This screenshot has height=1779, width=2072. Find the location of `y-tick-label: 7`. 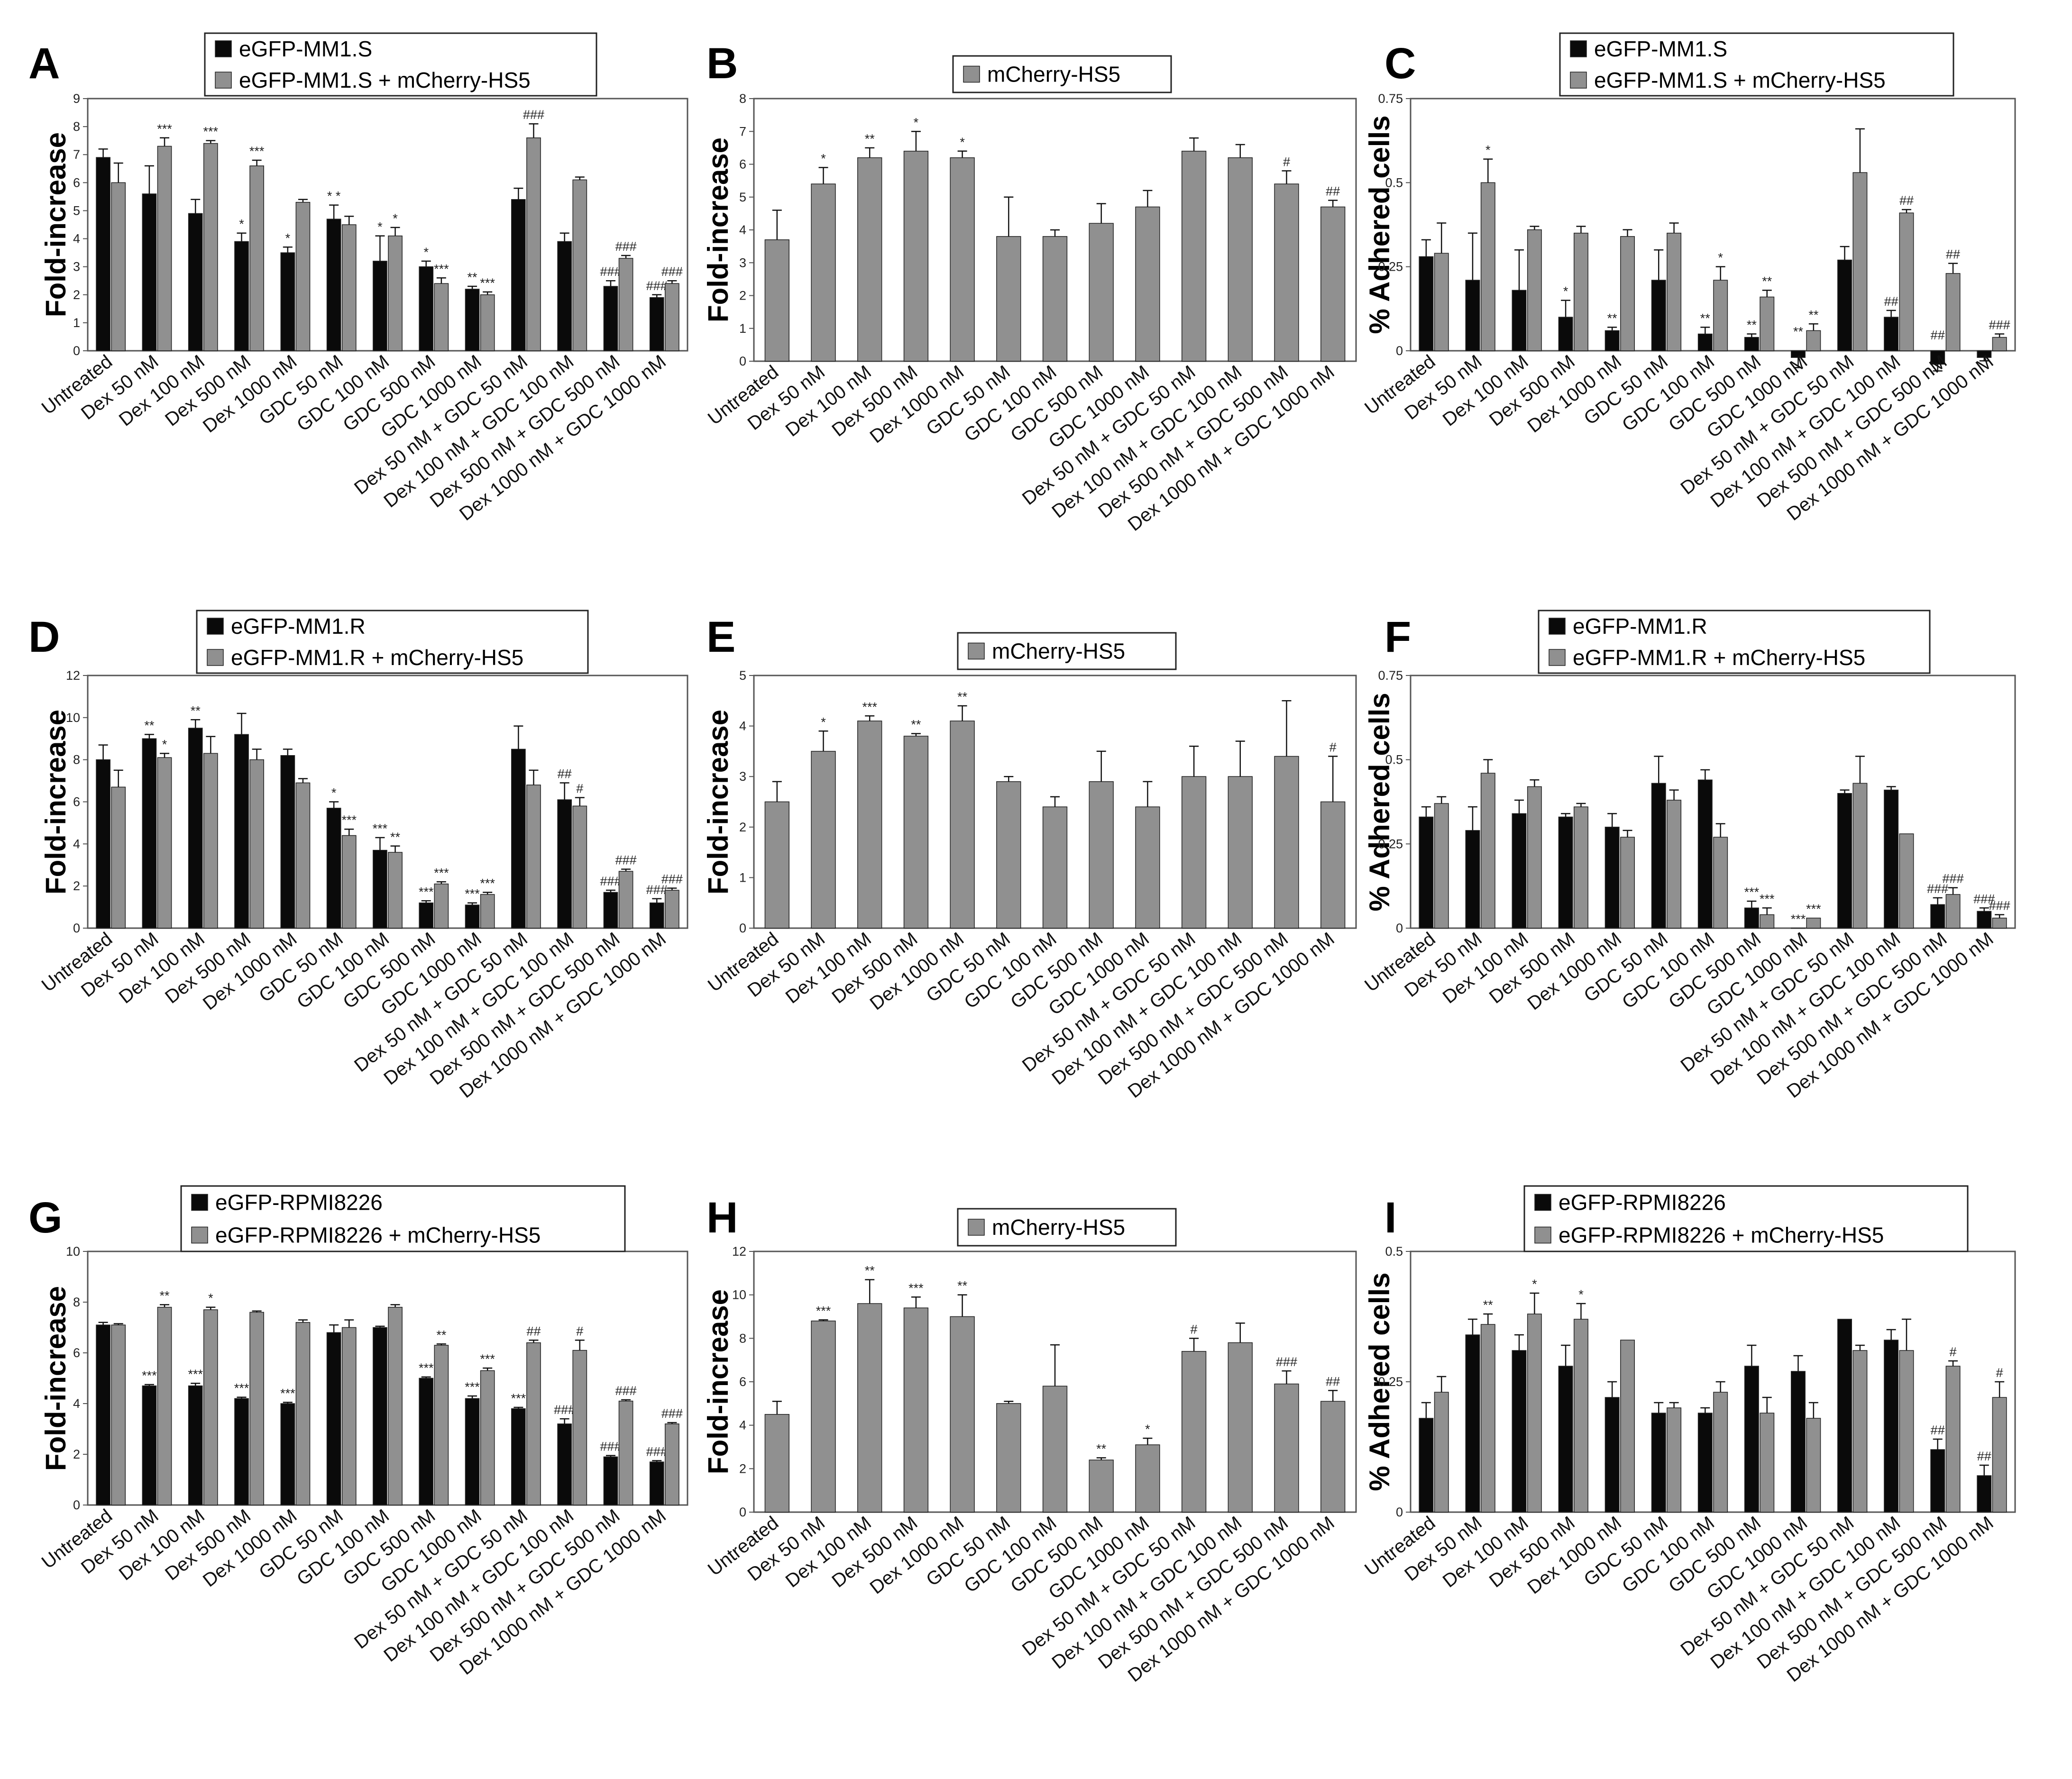

y-tick-label: 7 is located at coordinates (742, 131).